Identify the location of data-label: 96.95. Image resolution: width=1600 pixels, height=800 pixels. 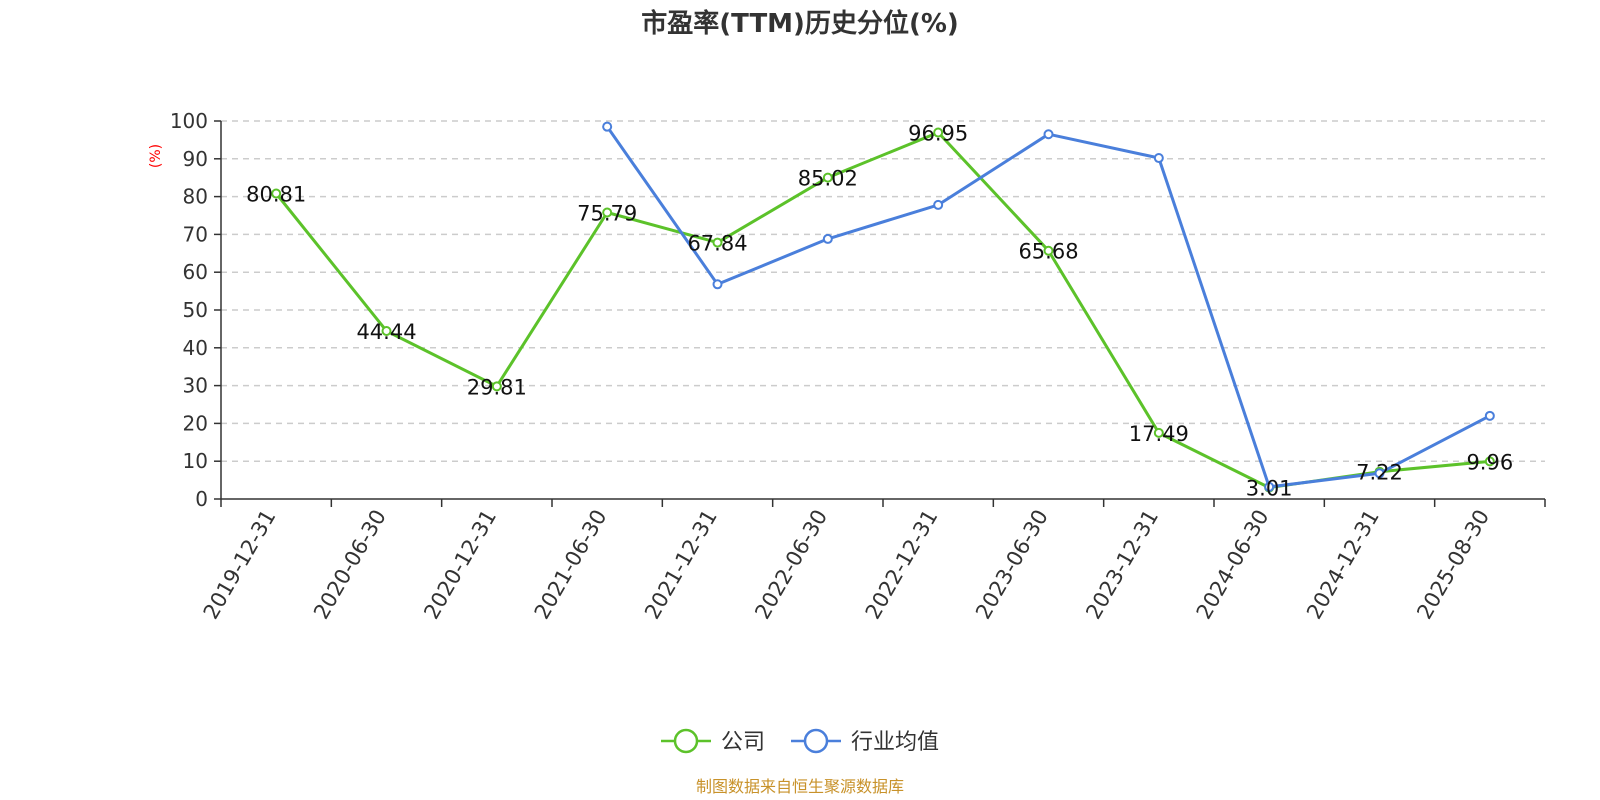
(938, 134).